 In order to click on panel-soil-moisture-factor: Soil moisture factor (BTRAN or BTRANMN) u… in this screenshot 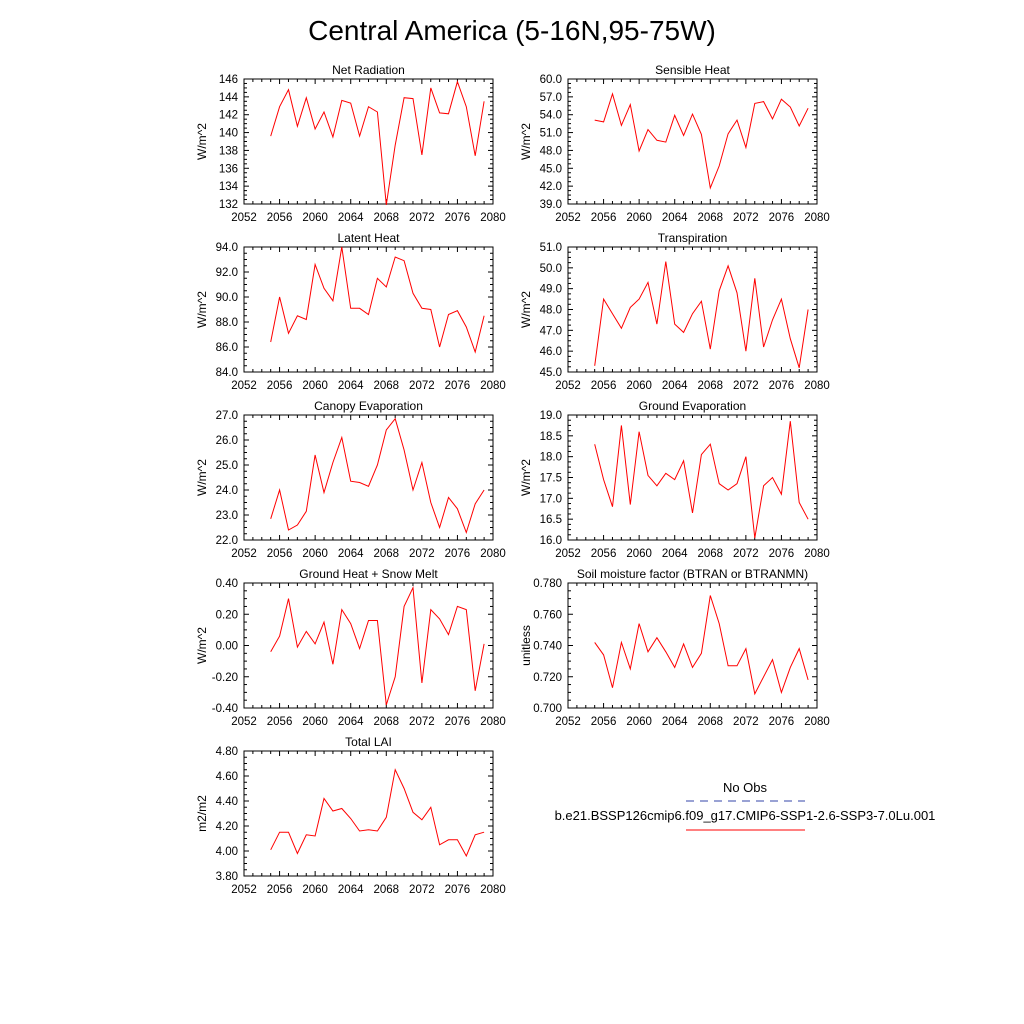, I will do `click(674, 647)`.